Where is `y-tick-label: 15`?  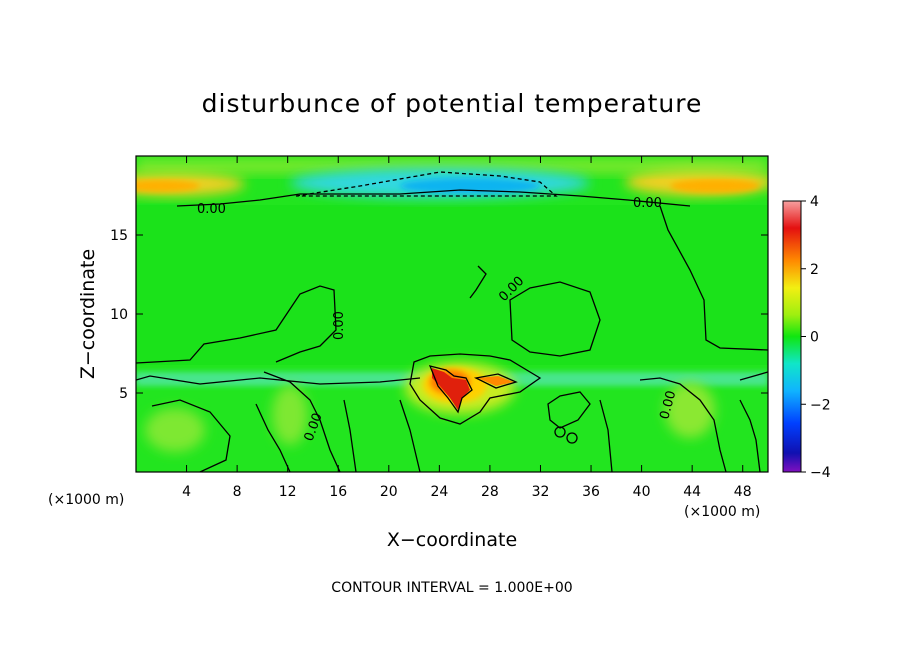
y-tick-label: 15 is located at coordinates (119, 236).